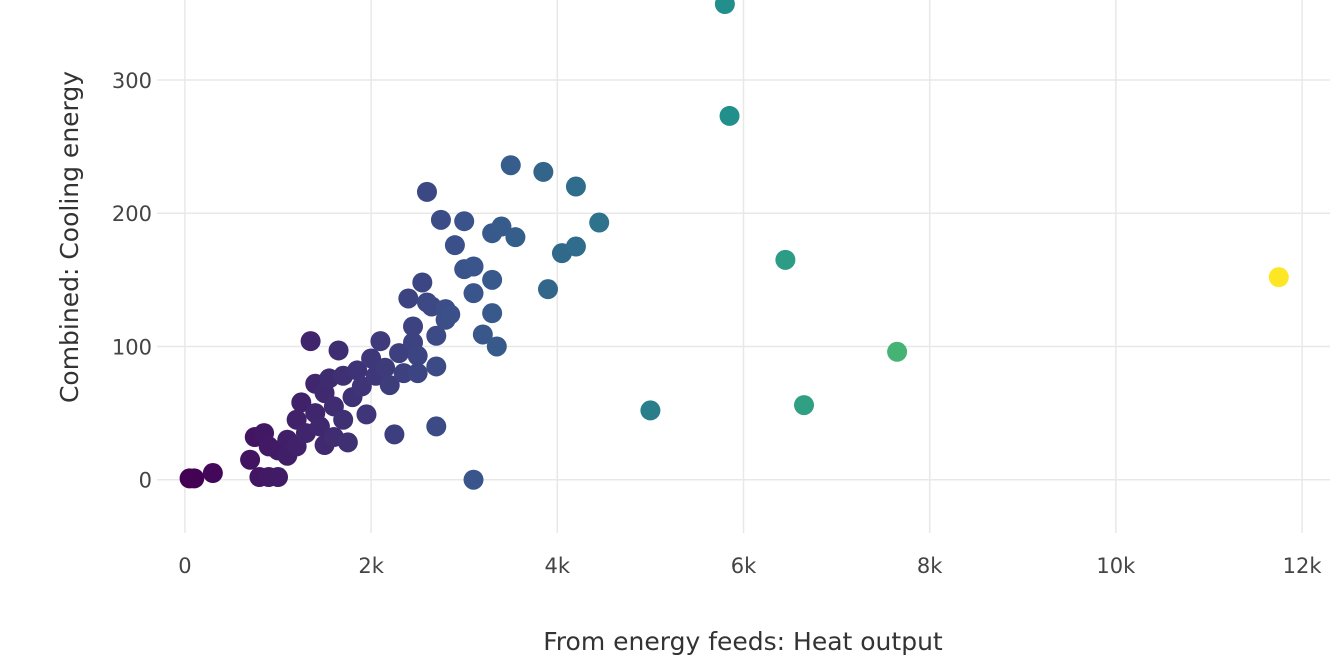  I want to click on x-axis-title: From energy feeds: Heat output, so click(743, 641).